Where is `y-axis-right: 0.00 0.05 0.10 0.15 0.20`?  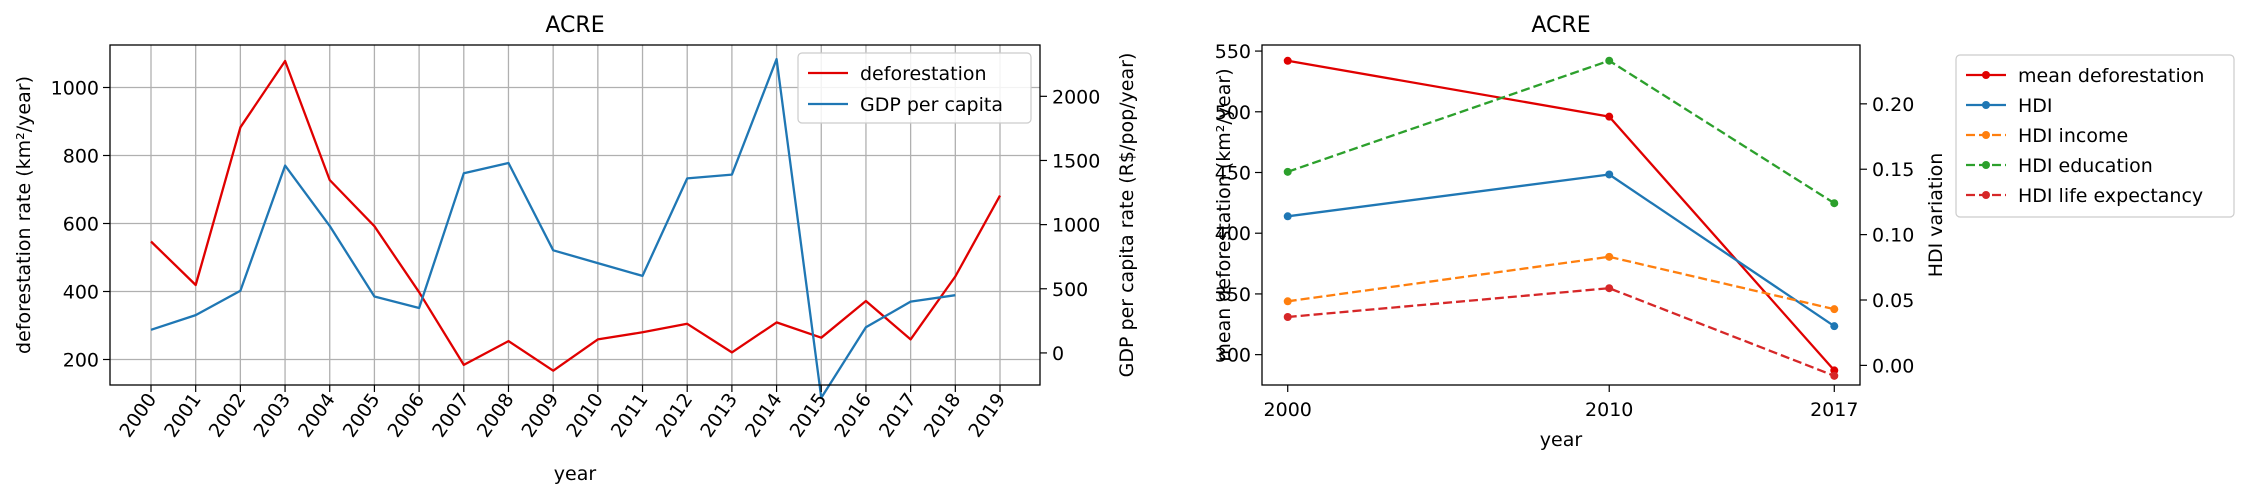
y-axis-right: 0.00 0.05 0.10 0.15 0.20 is located at coordinates (1887, 235).